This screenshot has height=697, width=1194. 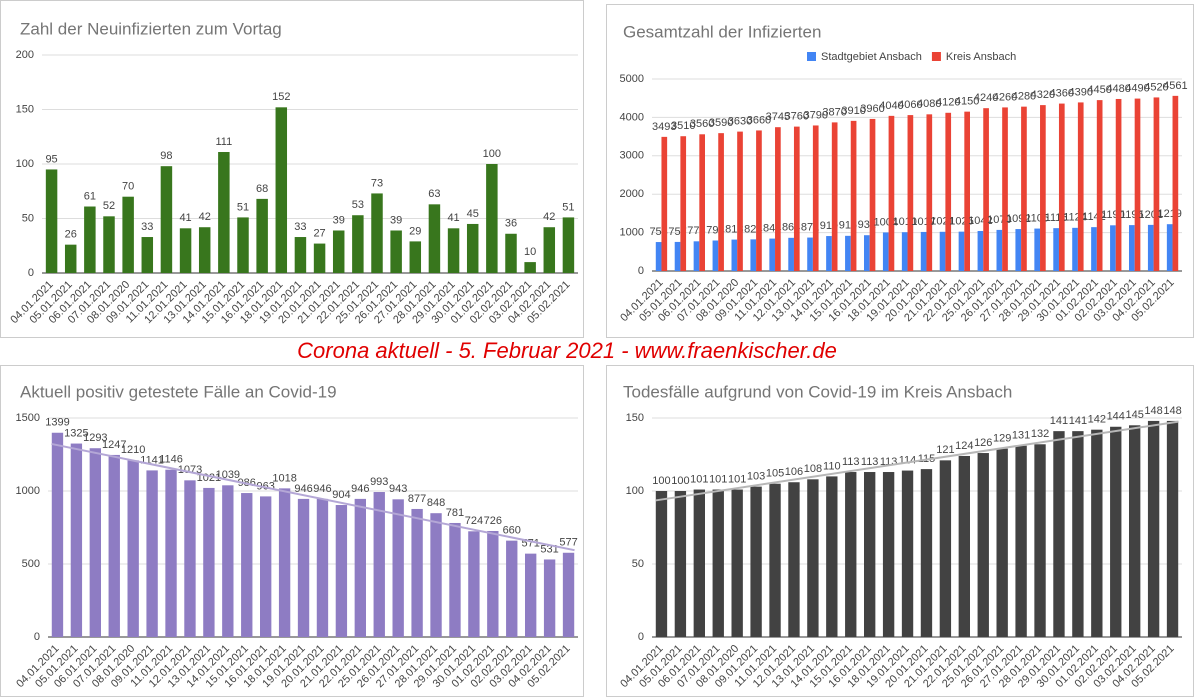 What do you see at coordinates (986, 98) in the screenshot?
I see `data-label: 4240` at bounding box center [986, 98].